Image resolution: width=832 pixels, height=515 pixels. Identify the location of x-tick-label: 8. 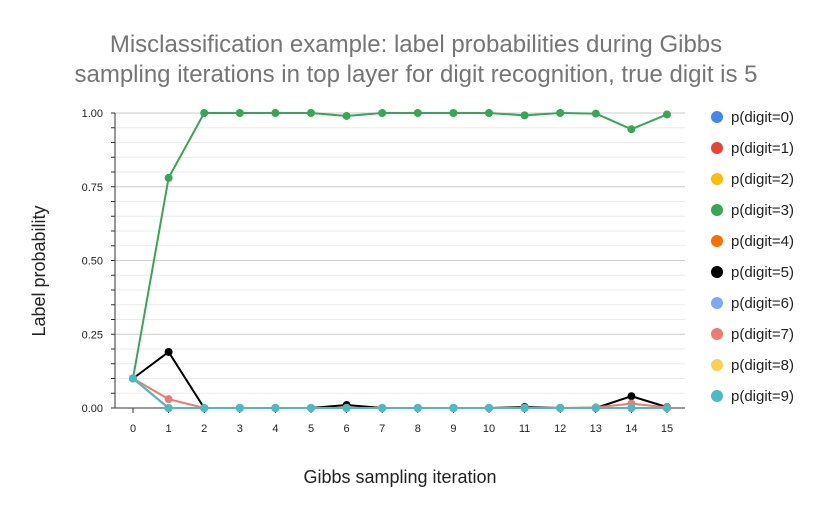
(418, 429).